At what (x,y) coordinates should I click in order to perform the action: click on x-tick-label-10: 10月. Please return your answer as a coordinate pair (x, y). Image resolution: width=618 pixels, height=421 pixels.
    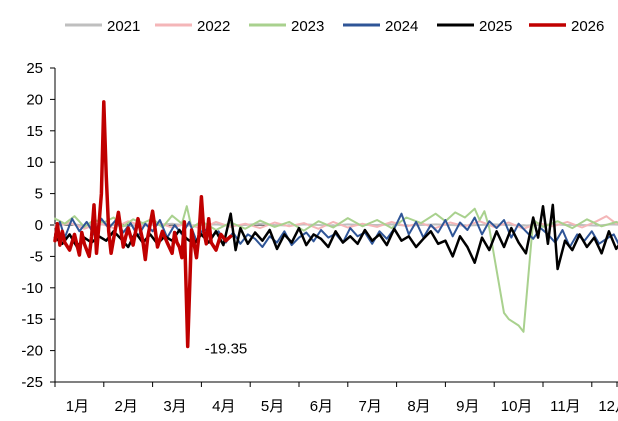
    Looking at the image, I should click on (517, 406).